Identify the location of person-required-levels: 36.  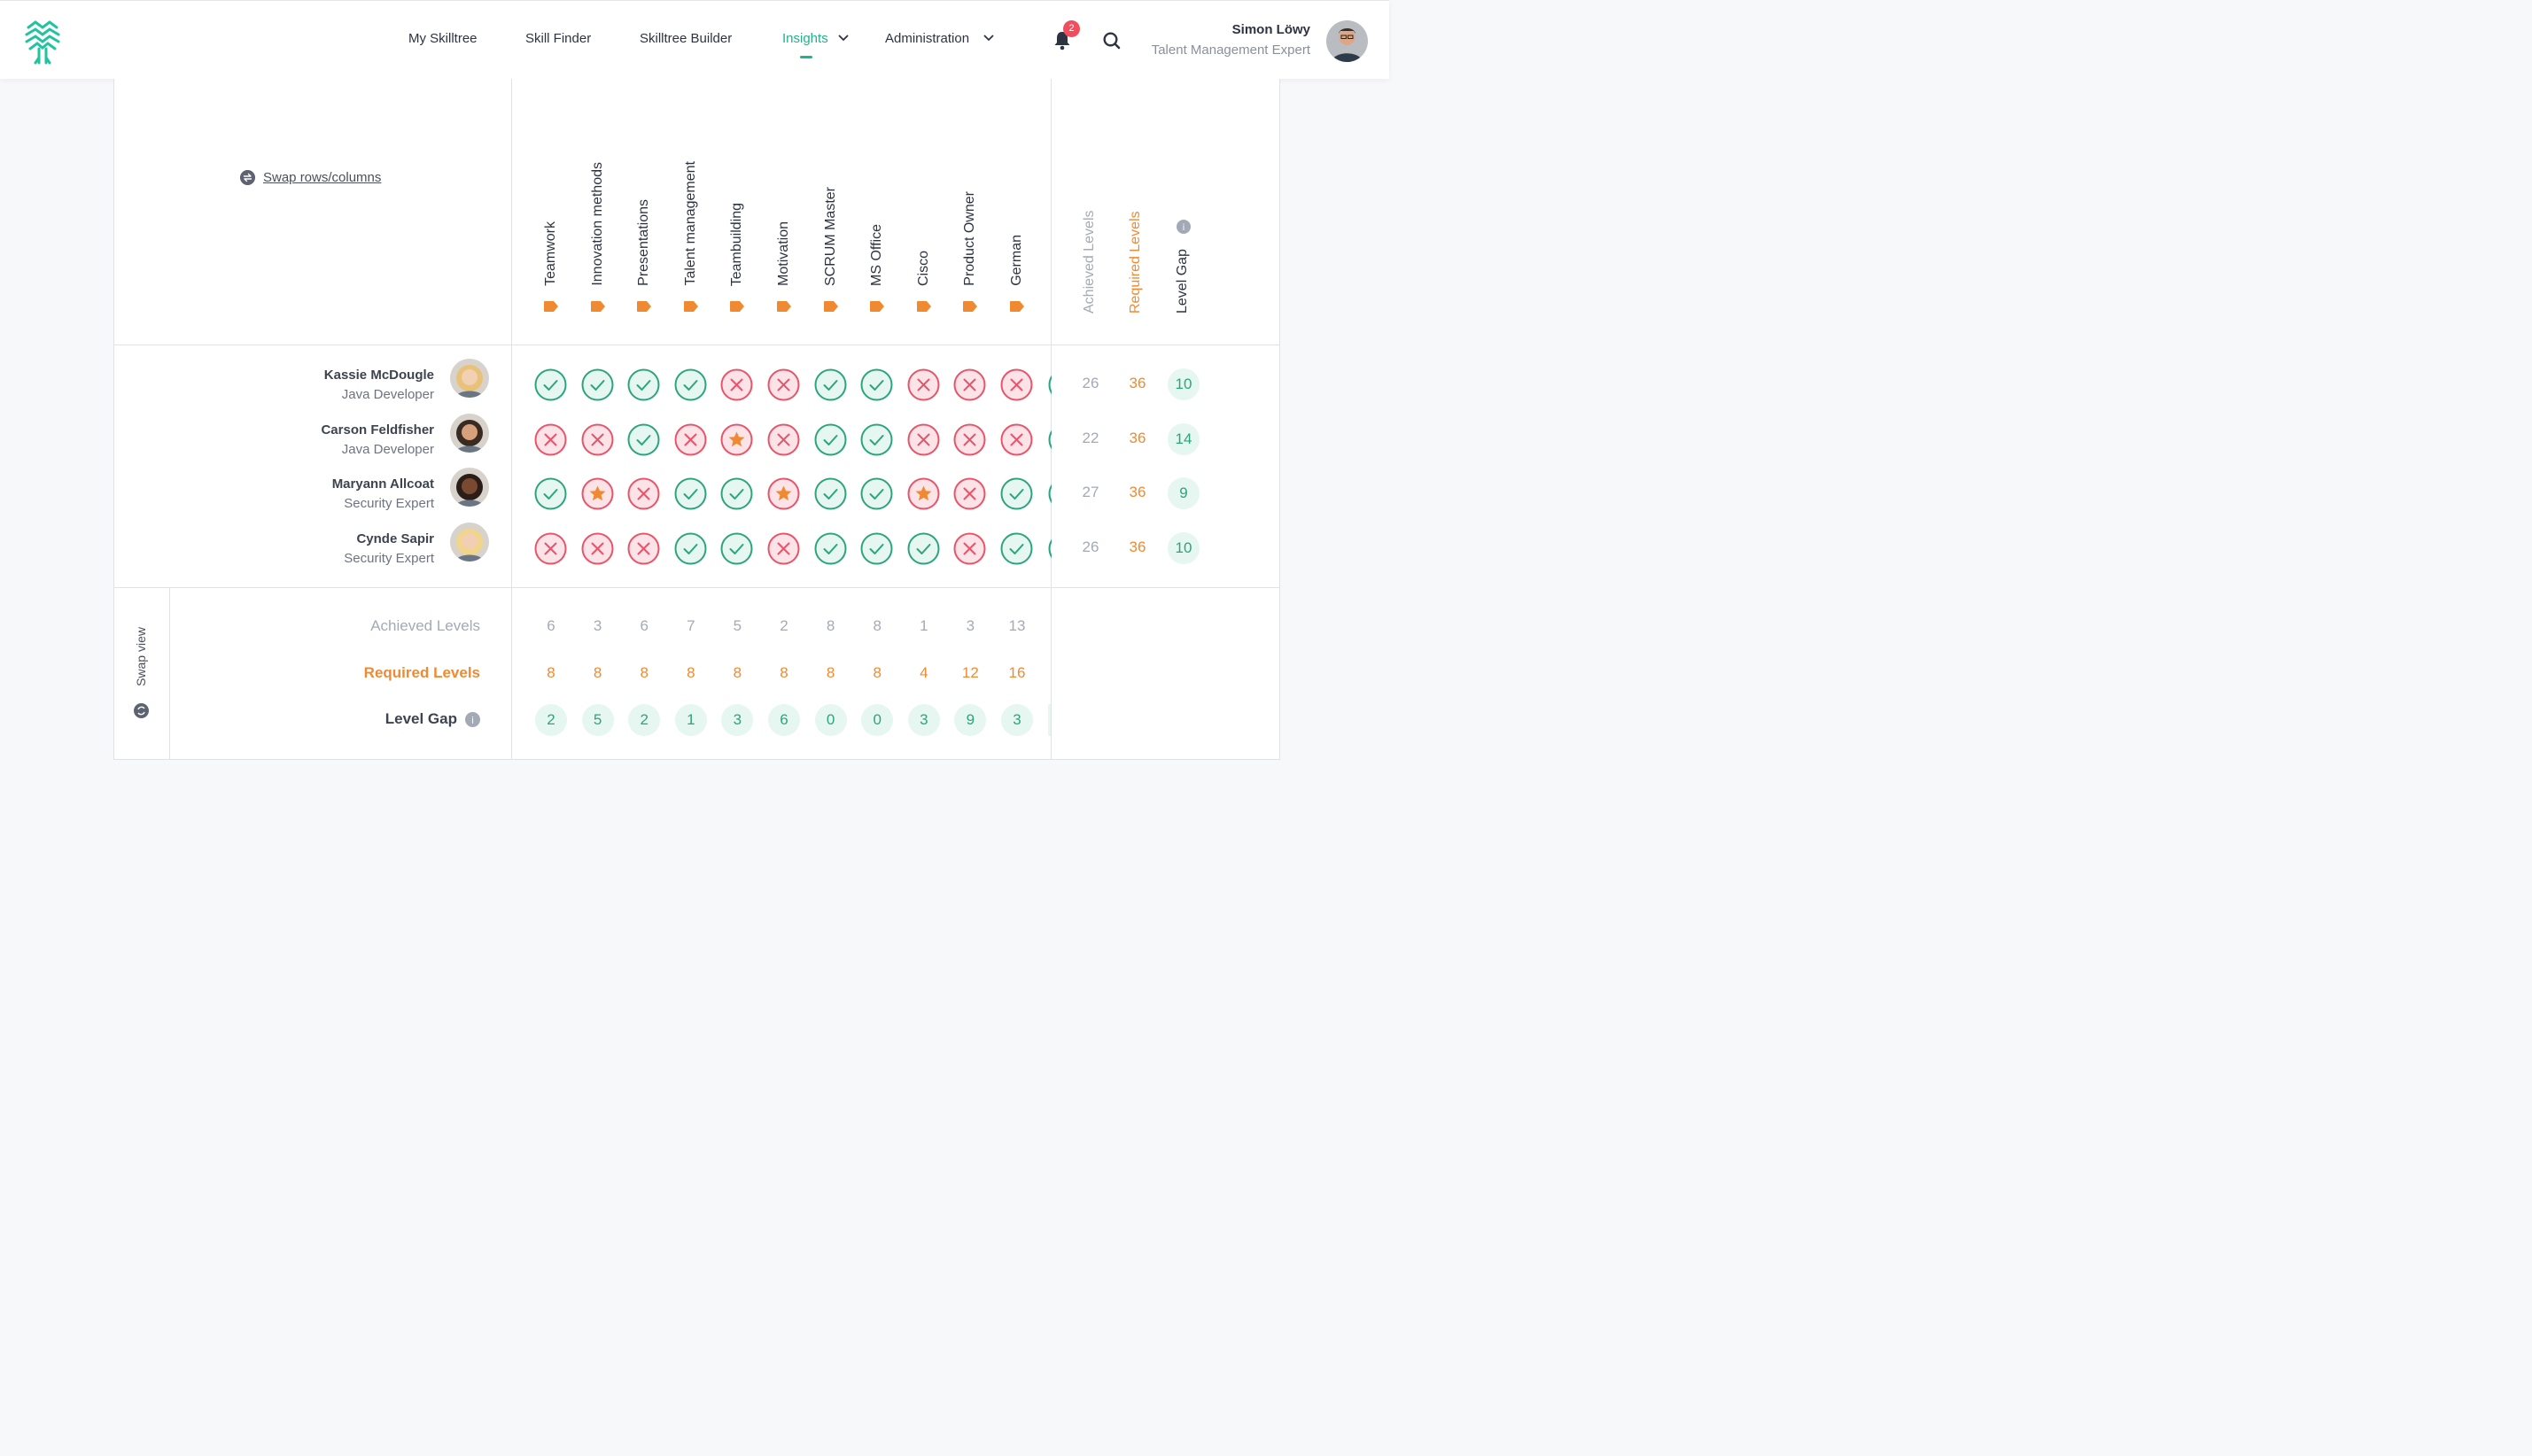
(1137, 492).